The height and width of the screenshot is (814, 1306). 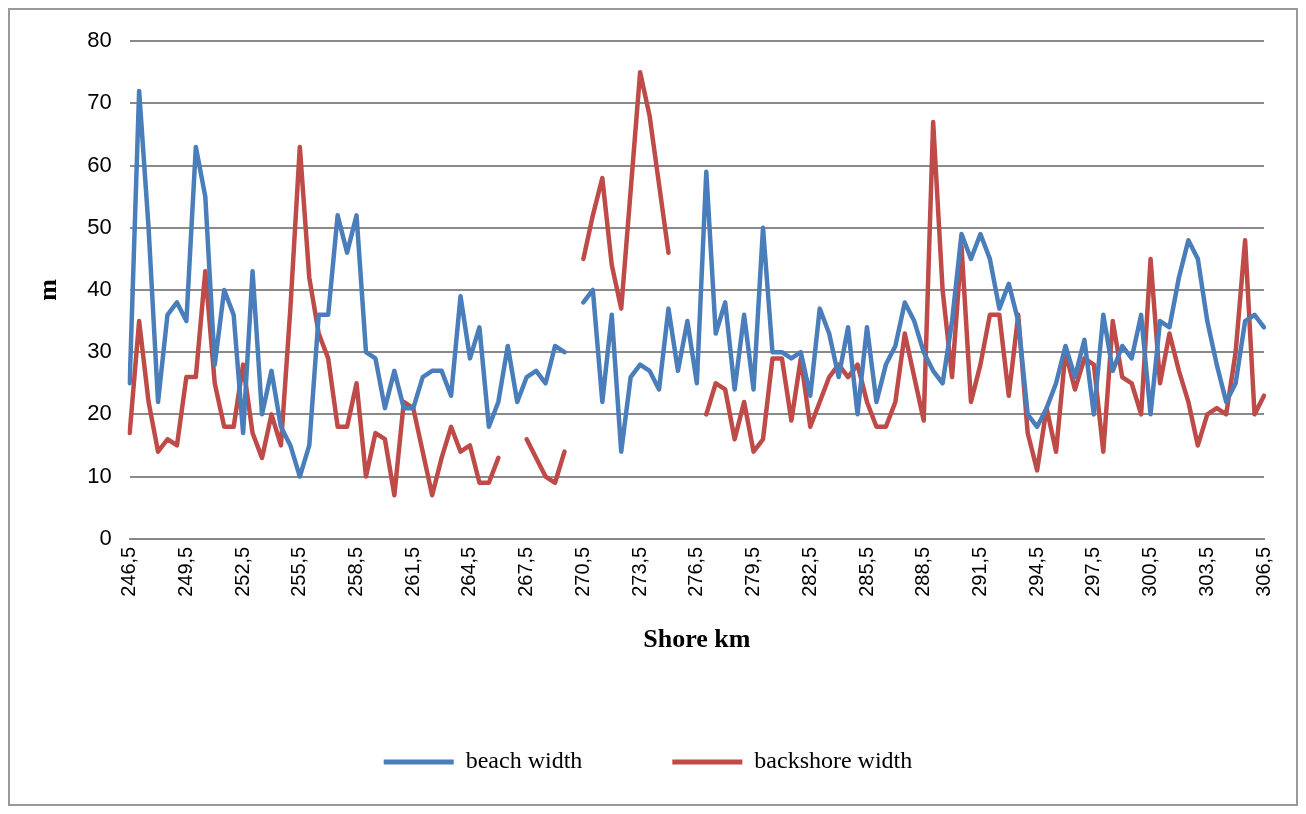 I want to click on x-tick-label: 246,5, so click(x=128, y=571).